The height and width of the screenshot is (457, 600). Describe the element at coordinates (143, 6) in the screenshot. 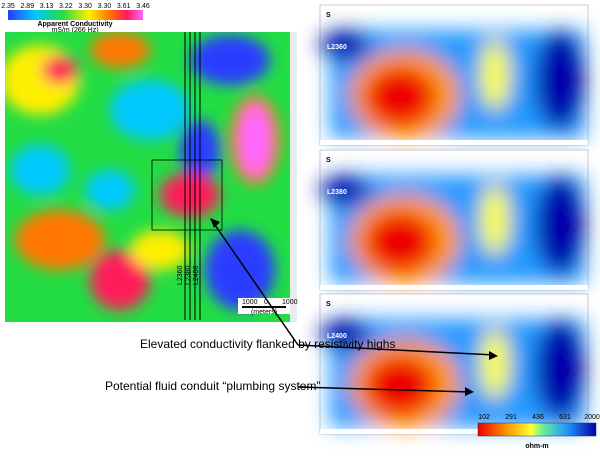

I see `legend-tick: 3.46` at that location.